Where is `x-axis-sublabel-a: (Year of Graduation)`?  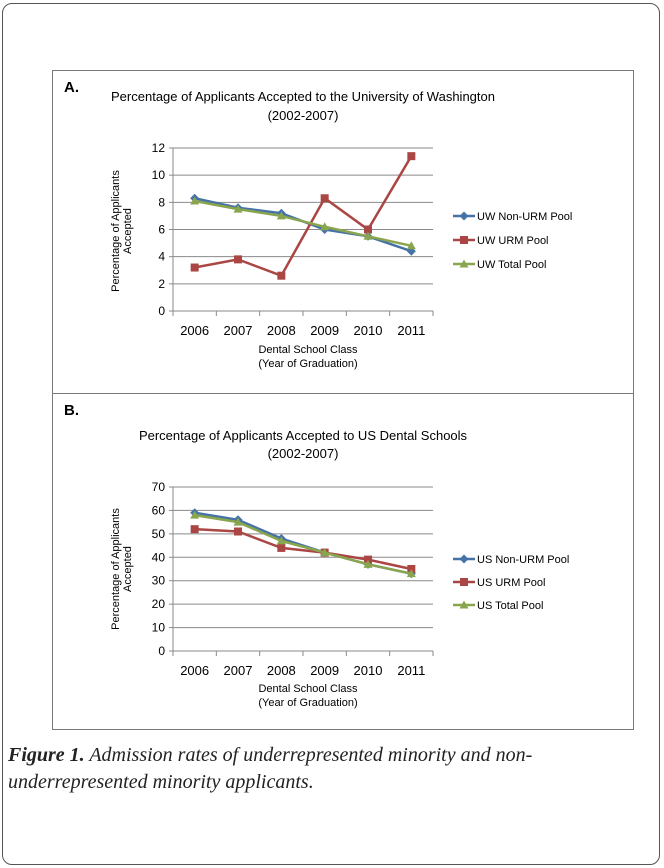
x-axis-sublabel-a: (Year of Graduation) is located at coordinates (307, 364).